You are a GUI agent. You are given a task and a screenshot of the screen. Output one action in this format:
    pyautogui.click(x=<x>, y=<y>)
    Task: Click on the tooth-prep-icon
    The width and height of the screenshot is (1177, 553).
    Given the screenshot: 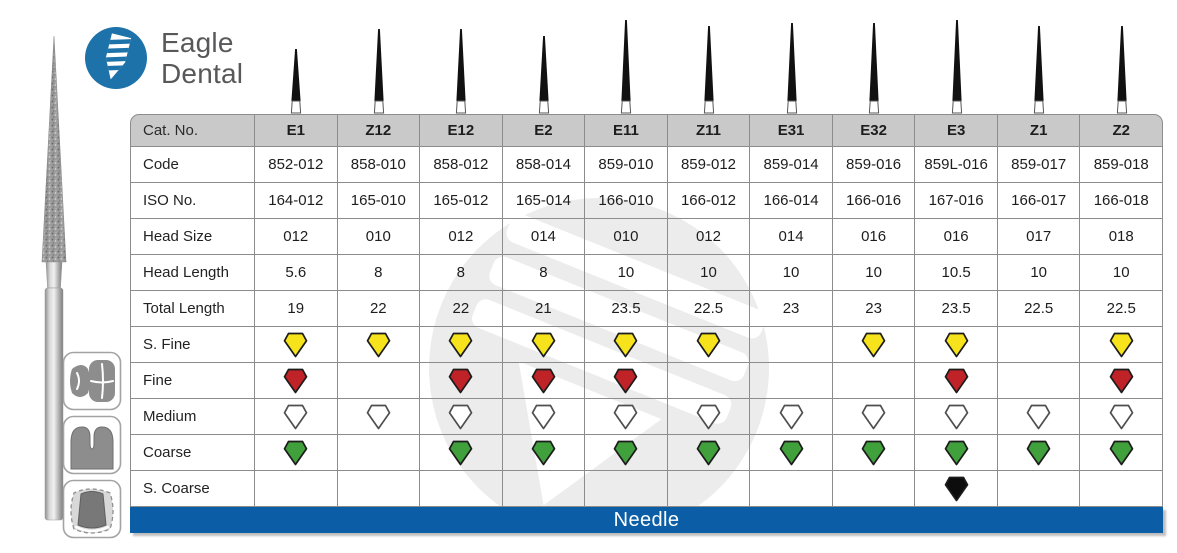 What is the action you would take?
    pyautogui.click(x=92, y=509)
    